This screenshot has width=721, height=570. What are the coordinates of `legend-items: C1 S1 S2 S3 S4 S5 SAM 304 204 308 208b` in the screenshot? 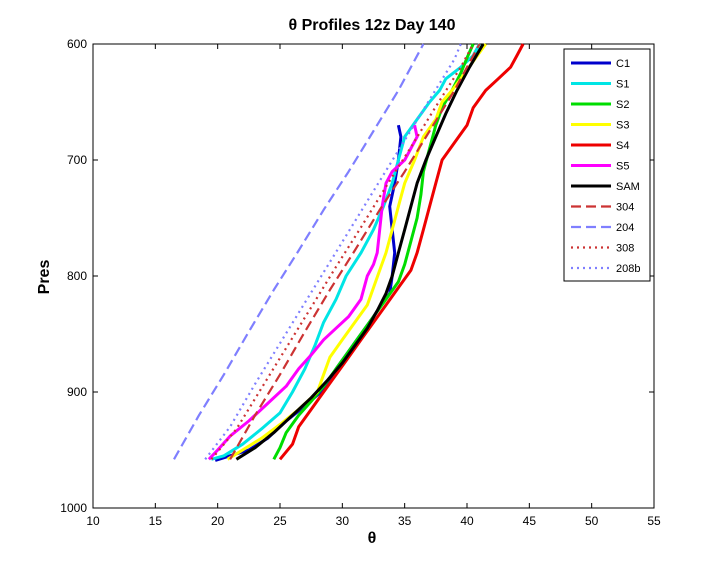 It's located at (605, 166).